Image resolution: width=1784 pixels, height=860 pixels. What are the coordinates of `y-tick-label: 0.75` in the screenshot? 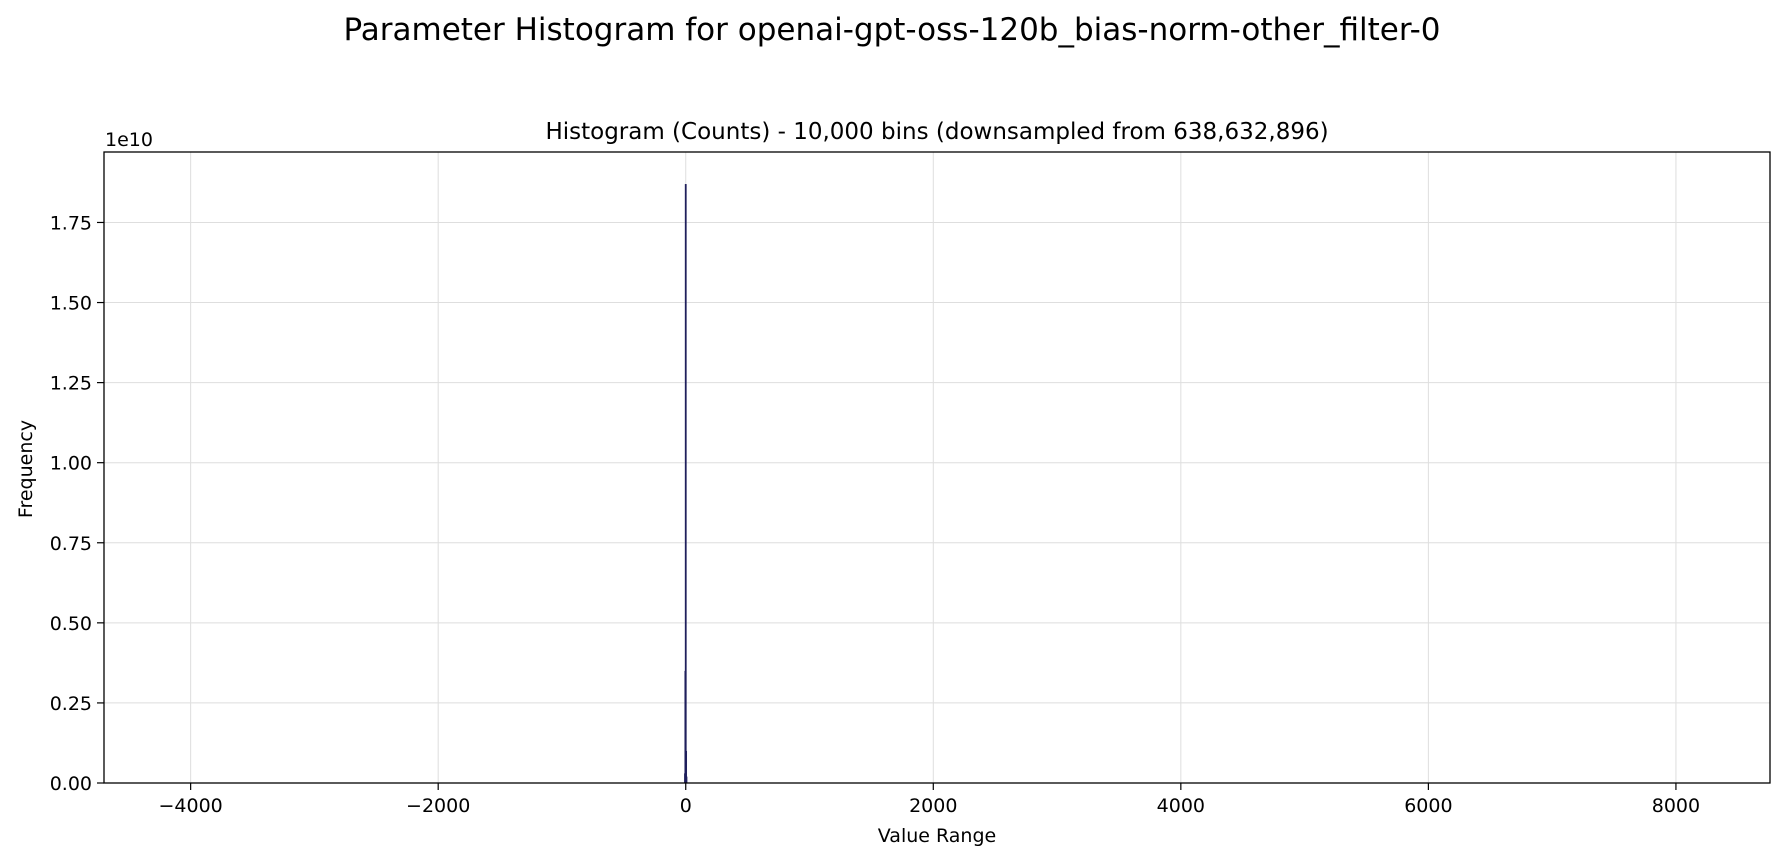 It's located at (71, 544).